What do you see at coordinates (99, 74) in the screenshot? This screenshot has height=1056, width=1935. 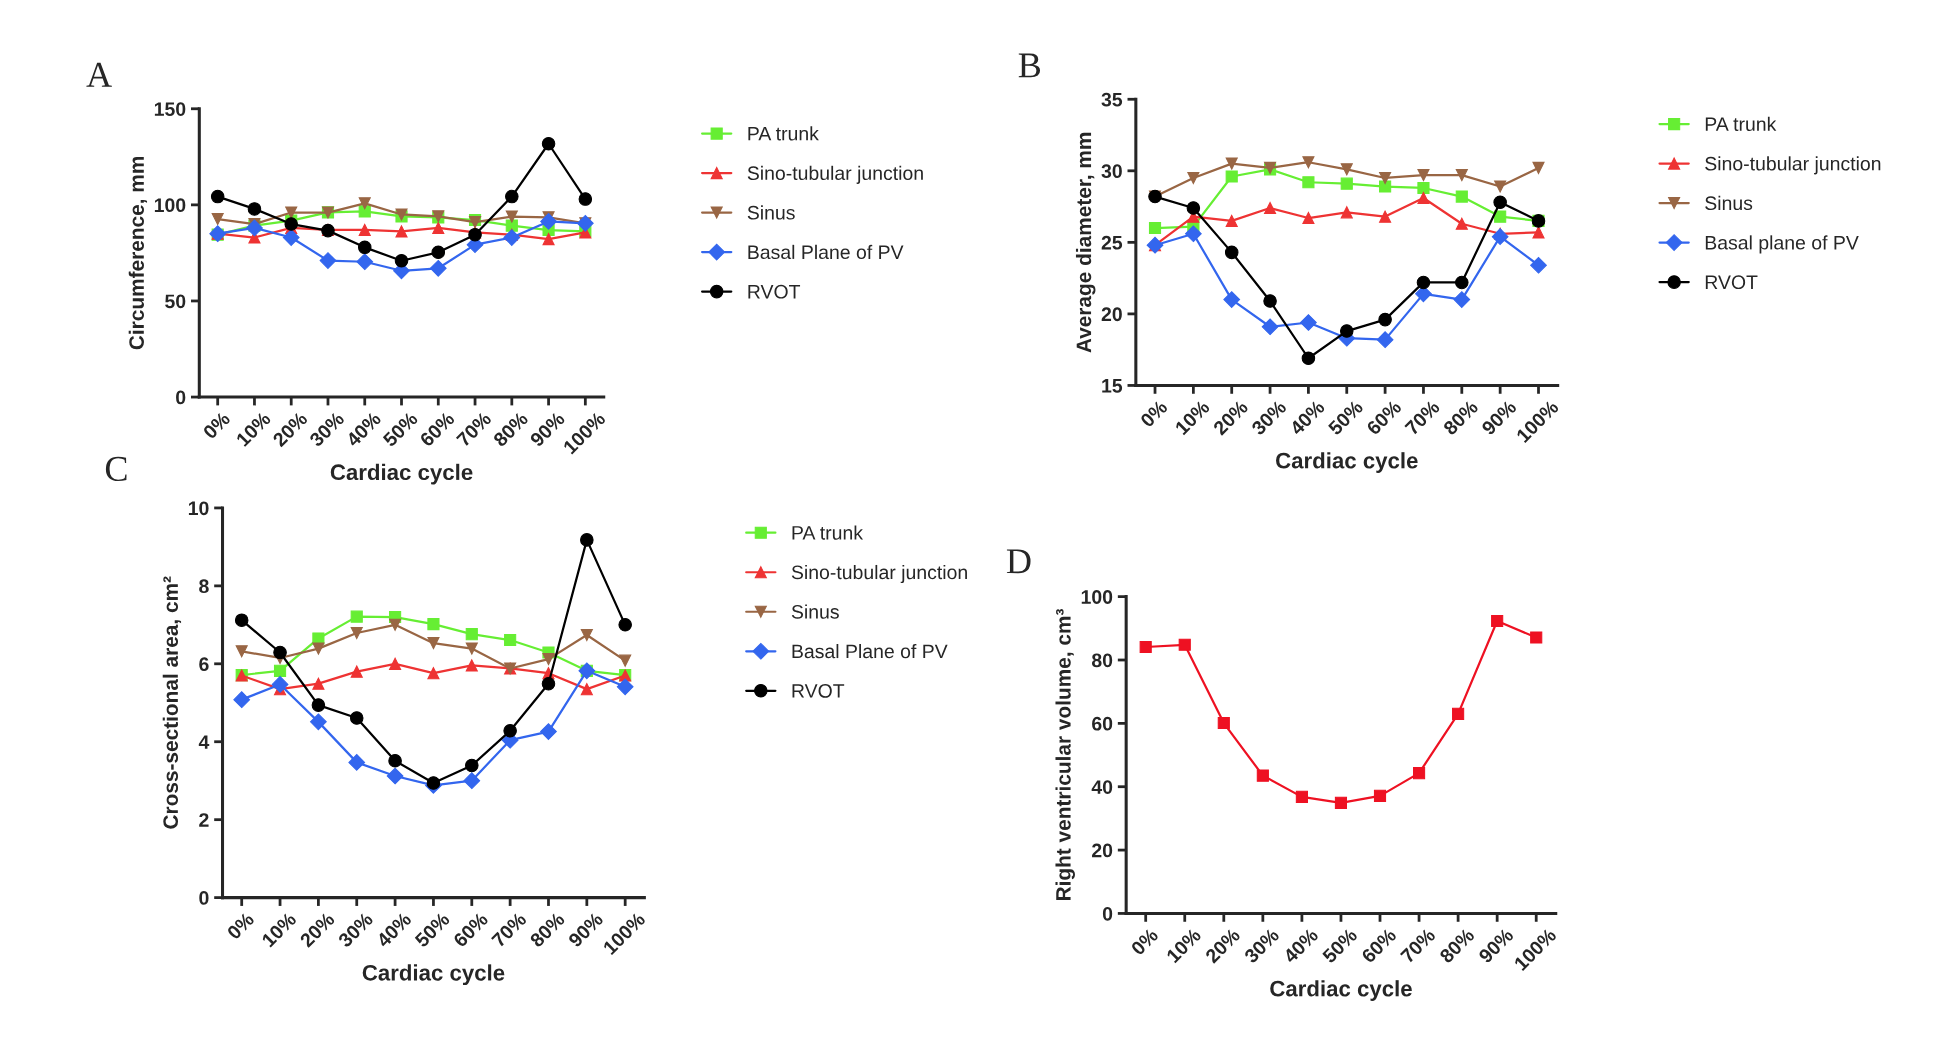 I see `chart-title: A` at bounding box center [99, 74].